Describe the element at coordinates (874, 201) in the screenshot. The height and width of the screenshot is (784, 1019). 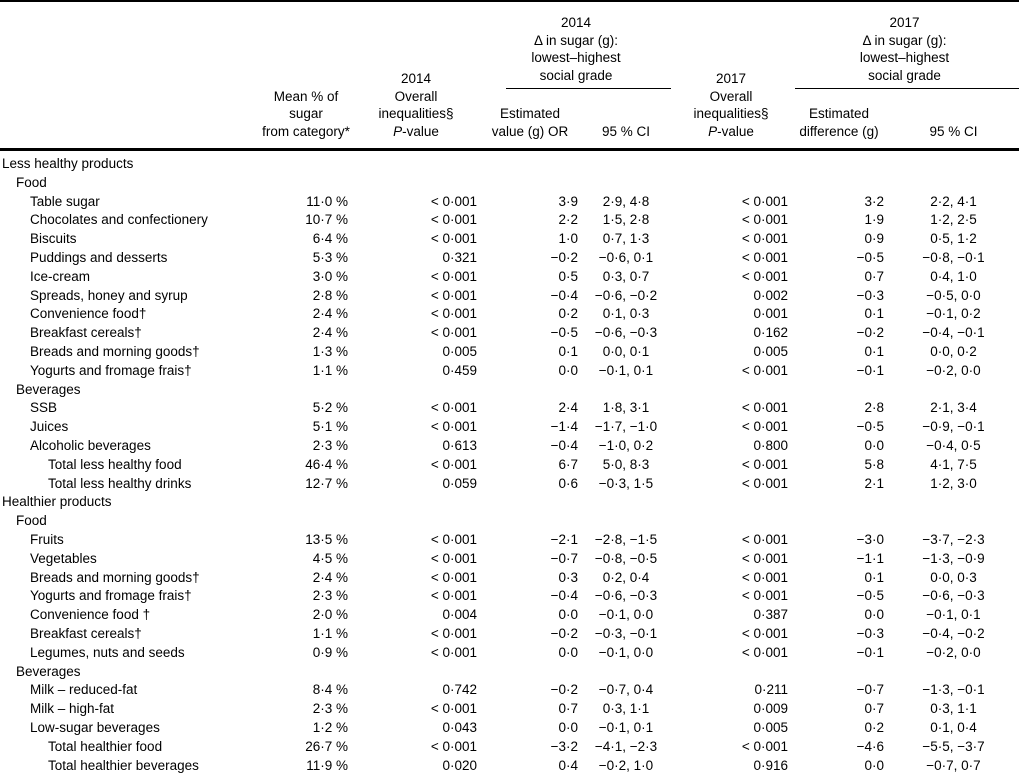
I see `cell-2017-estimated-difference: 3·2` at that location.